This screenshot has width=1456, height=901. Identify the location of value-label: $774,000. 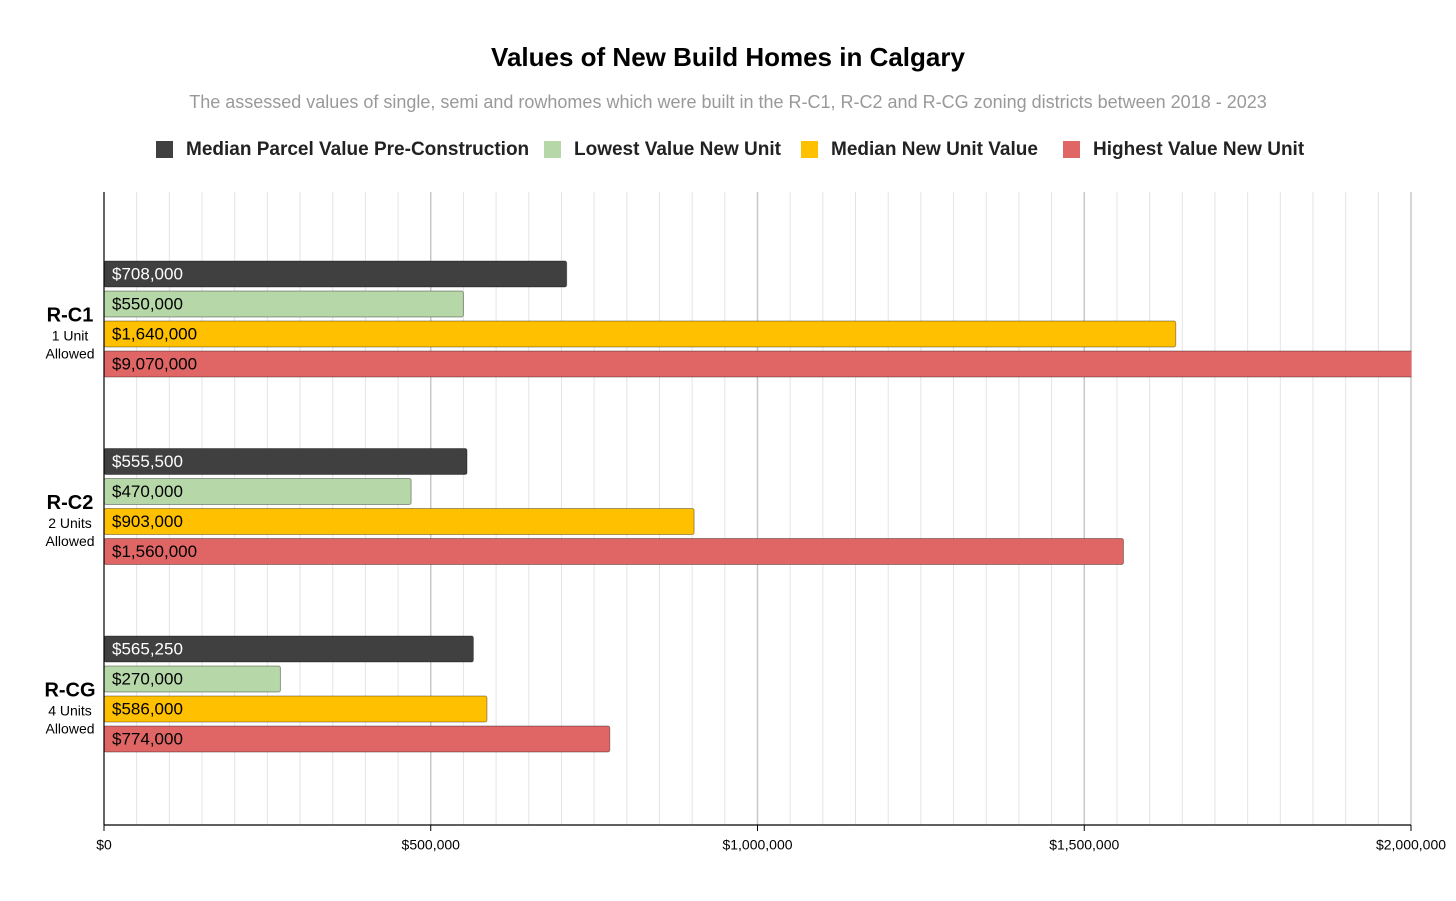
(147, 738).